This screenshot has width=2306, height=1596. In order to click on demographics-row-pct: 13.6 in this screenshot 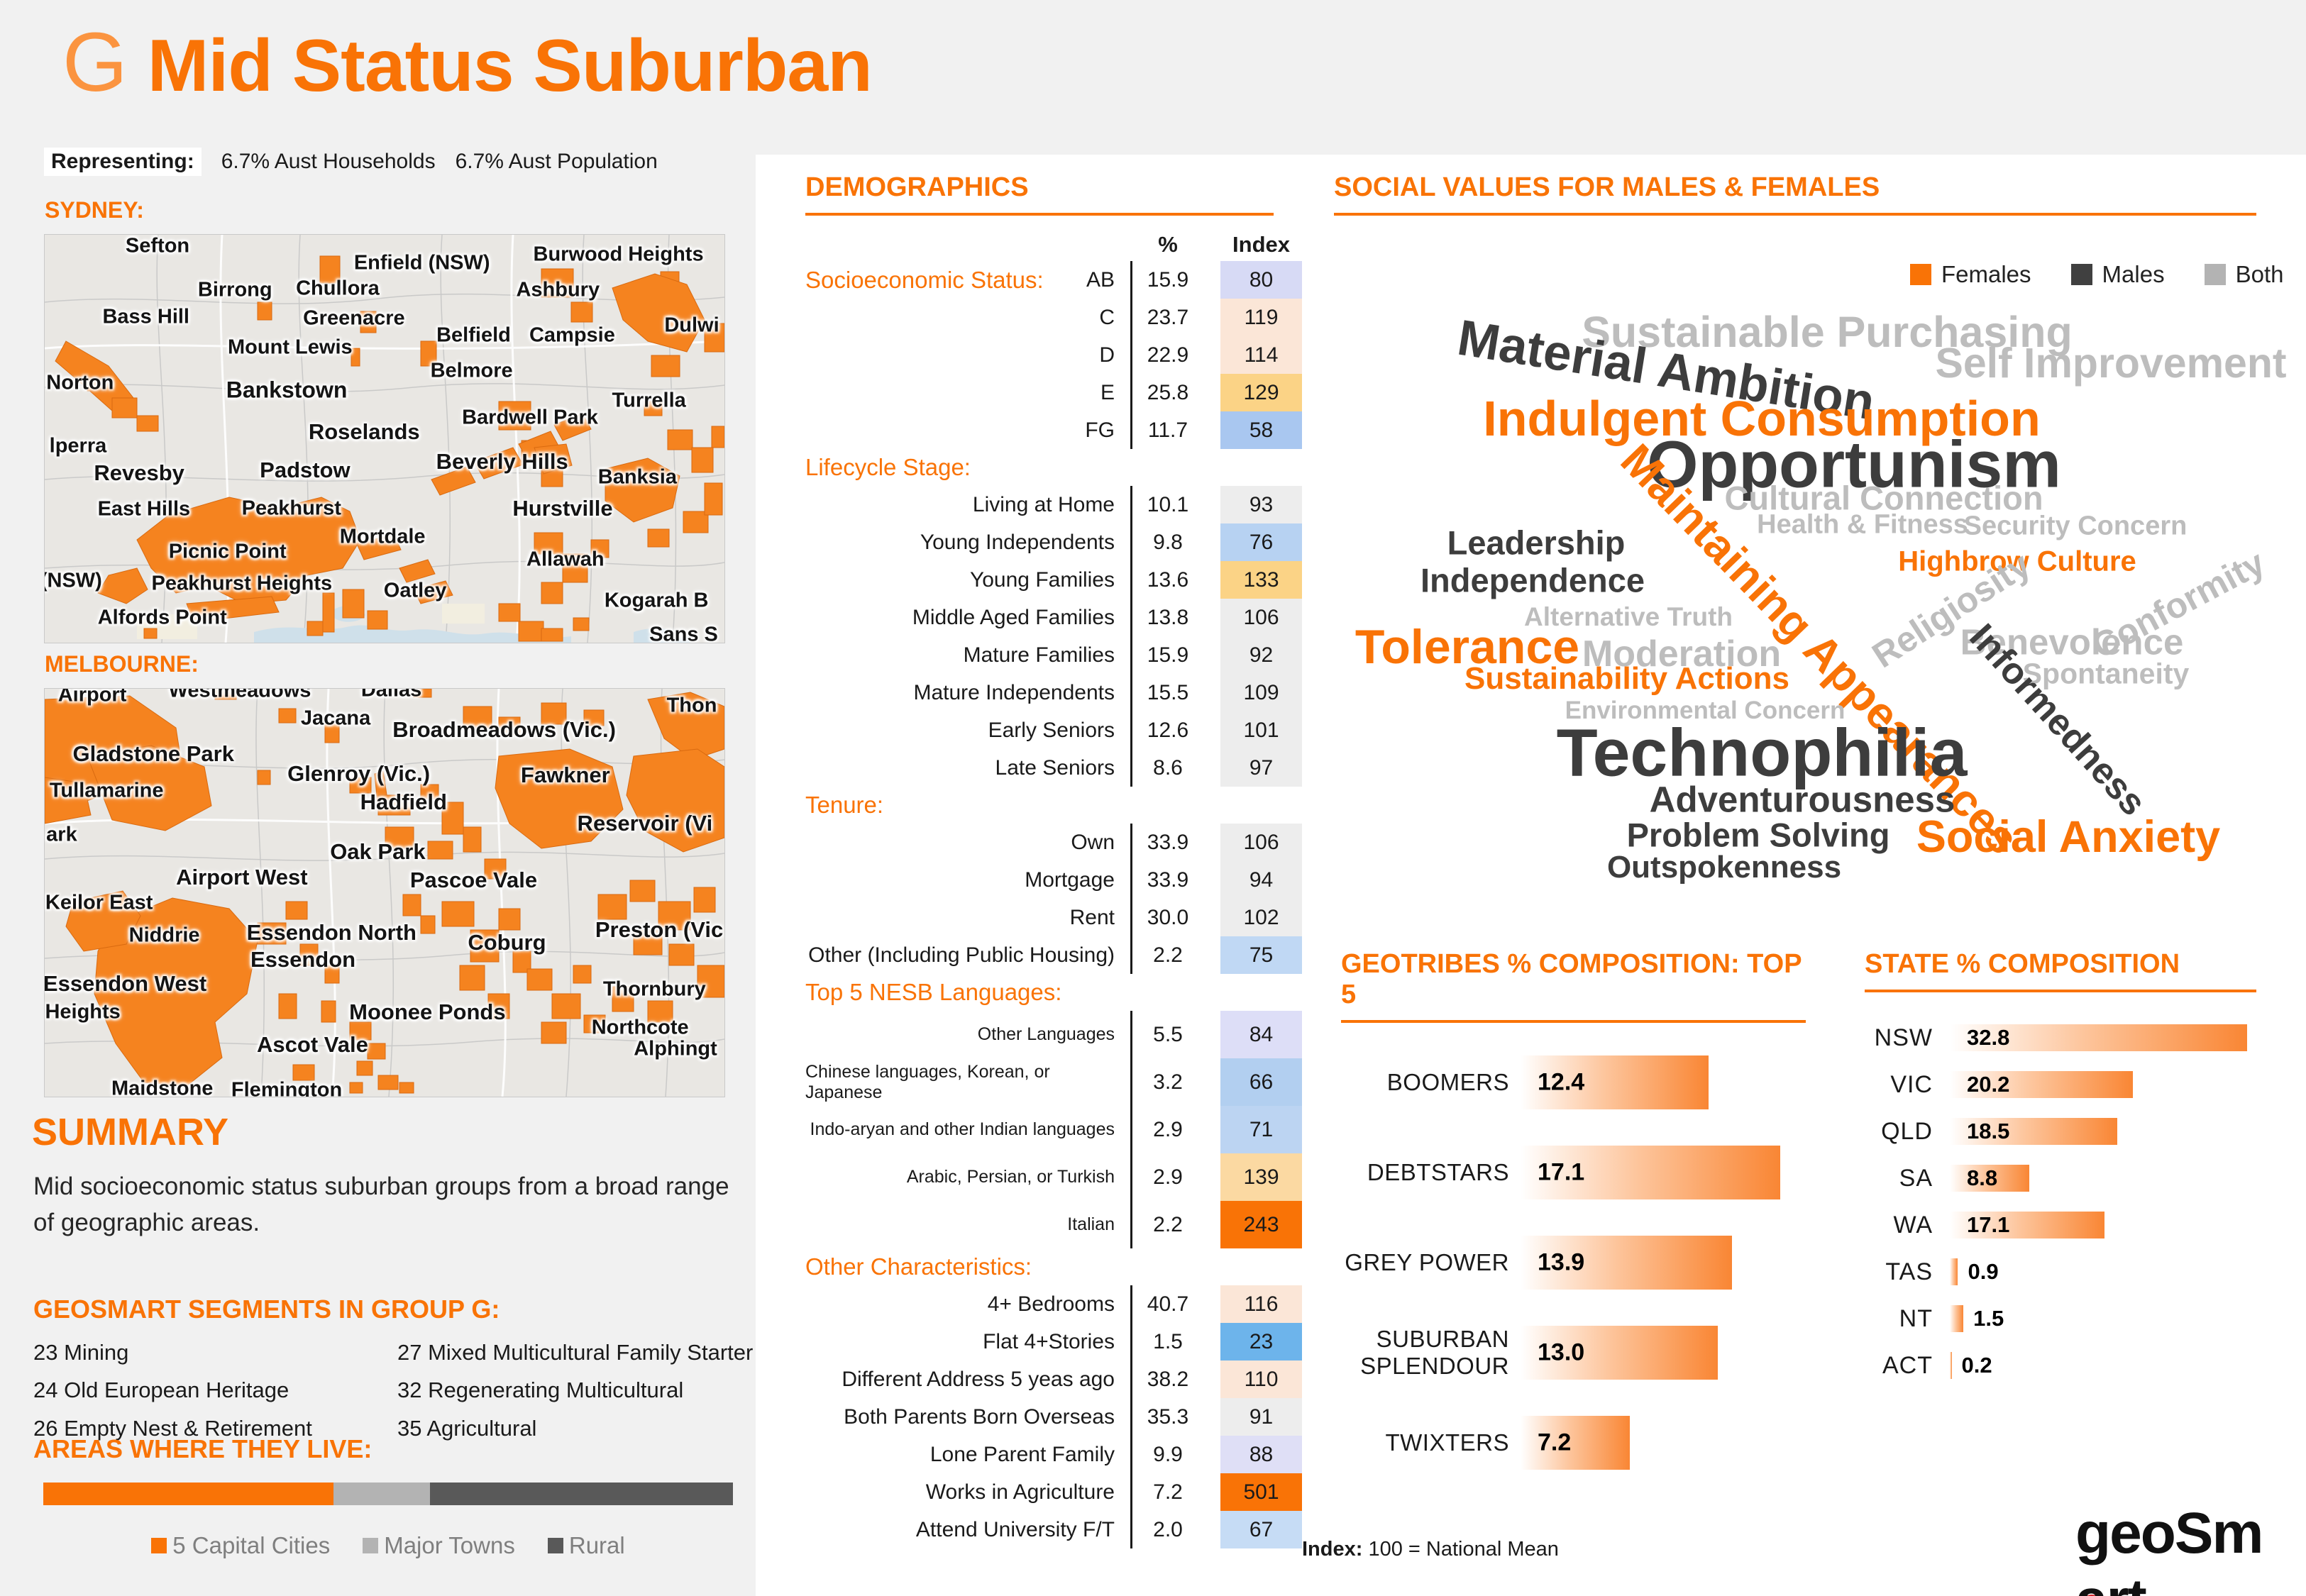, I will do `click(1168, 579)`.